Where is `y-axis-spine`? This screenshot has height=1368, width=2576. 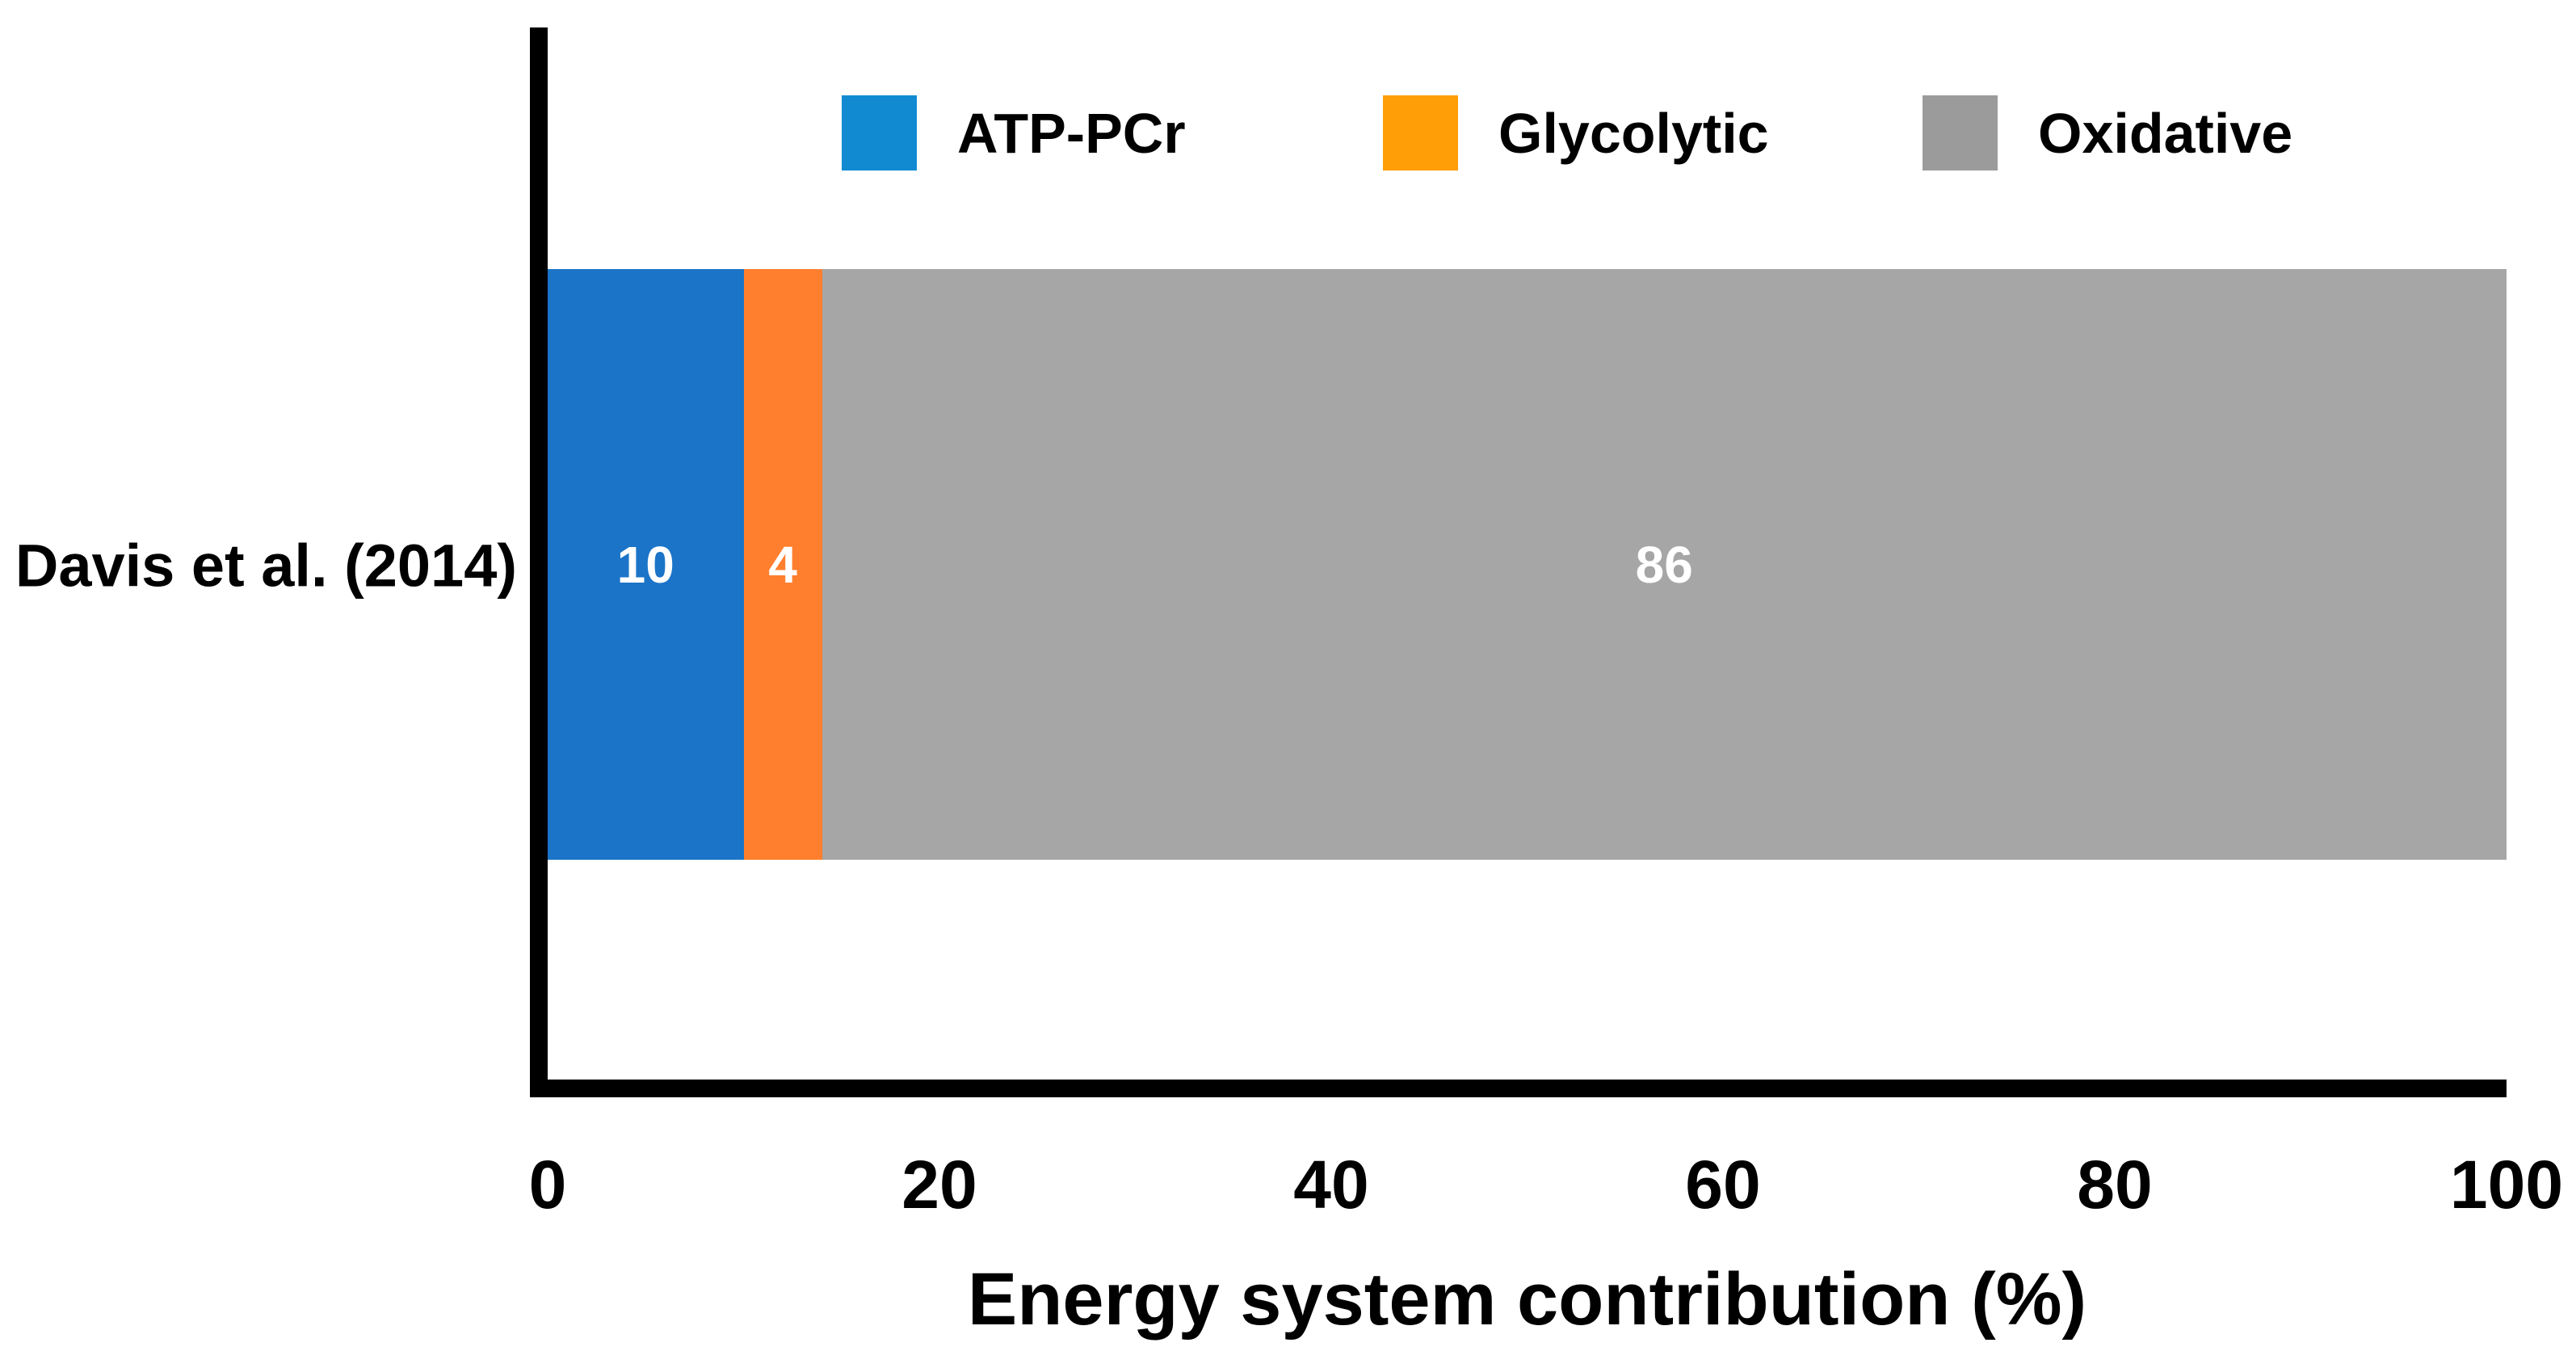
y-axis-spine is located at coordinates (539, 562).